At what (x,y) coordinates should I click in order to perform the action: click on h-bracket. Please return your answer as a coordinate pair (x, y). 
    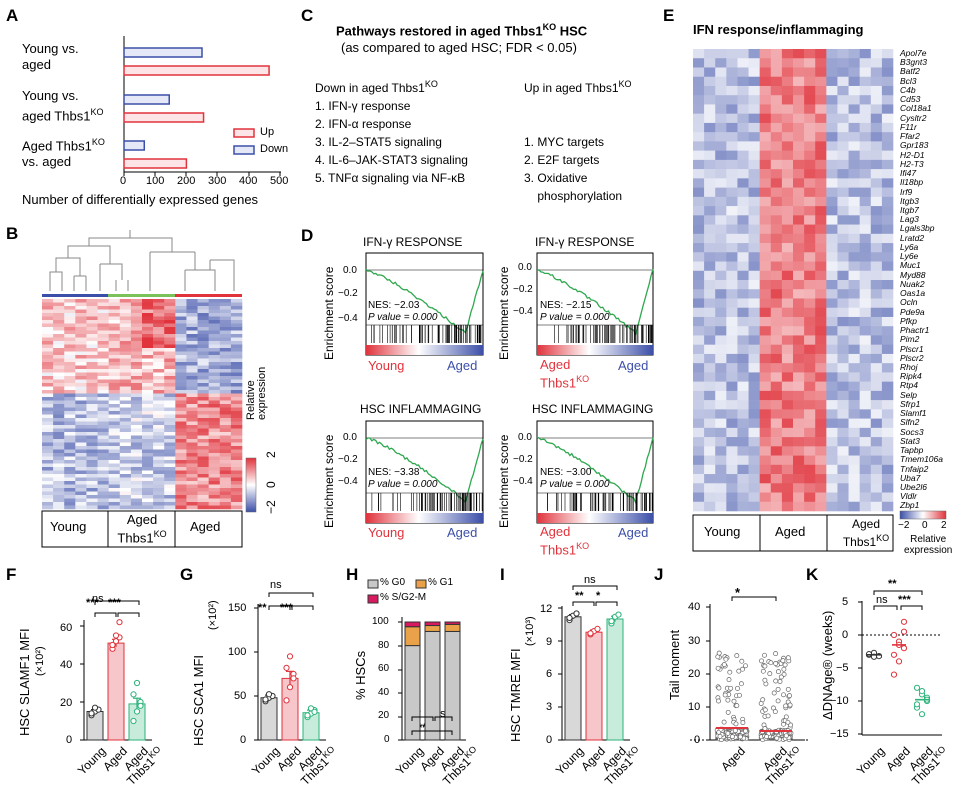
    Looking at the image, I should click on (443, 718).